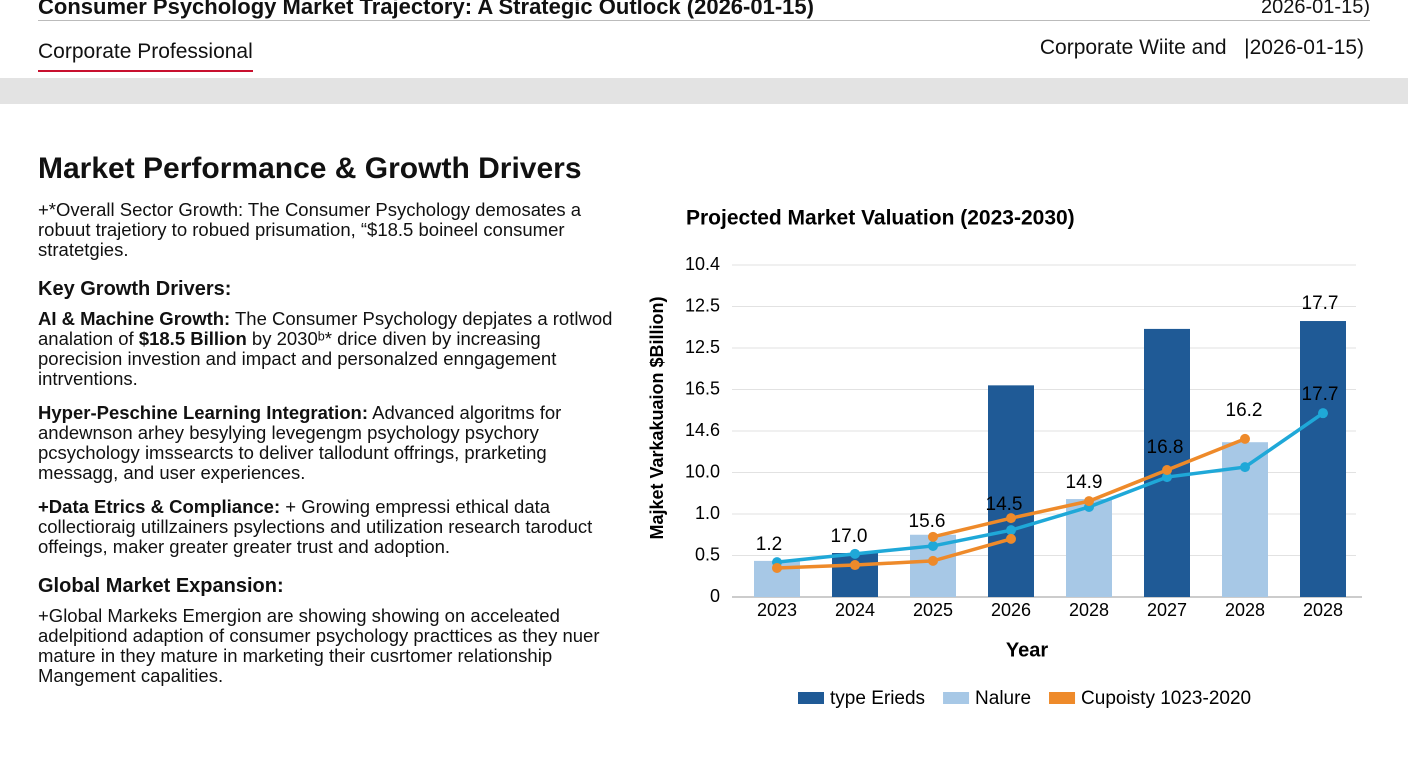  I want to click on bold-text: AI & Machine Growth:, so click(134, 318).